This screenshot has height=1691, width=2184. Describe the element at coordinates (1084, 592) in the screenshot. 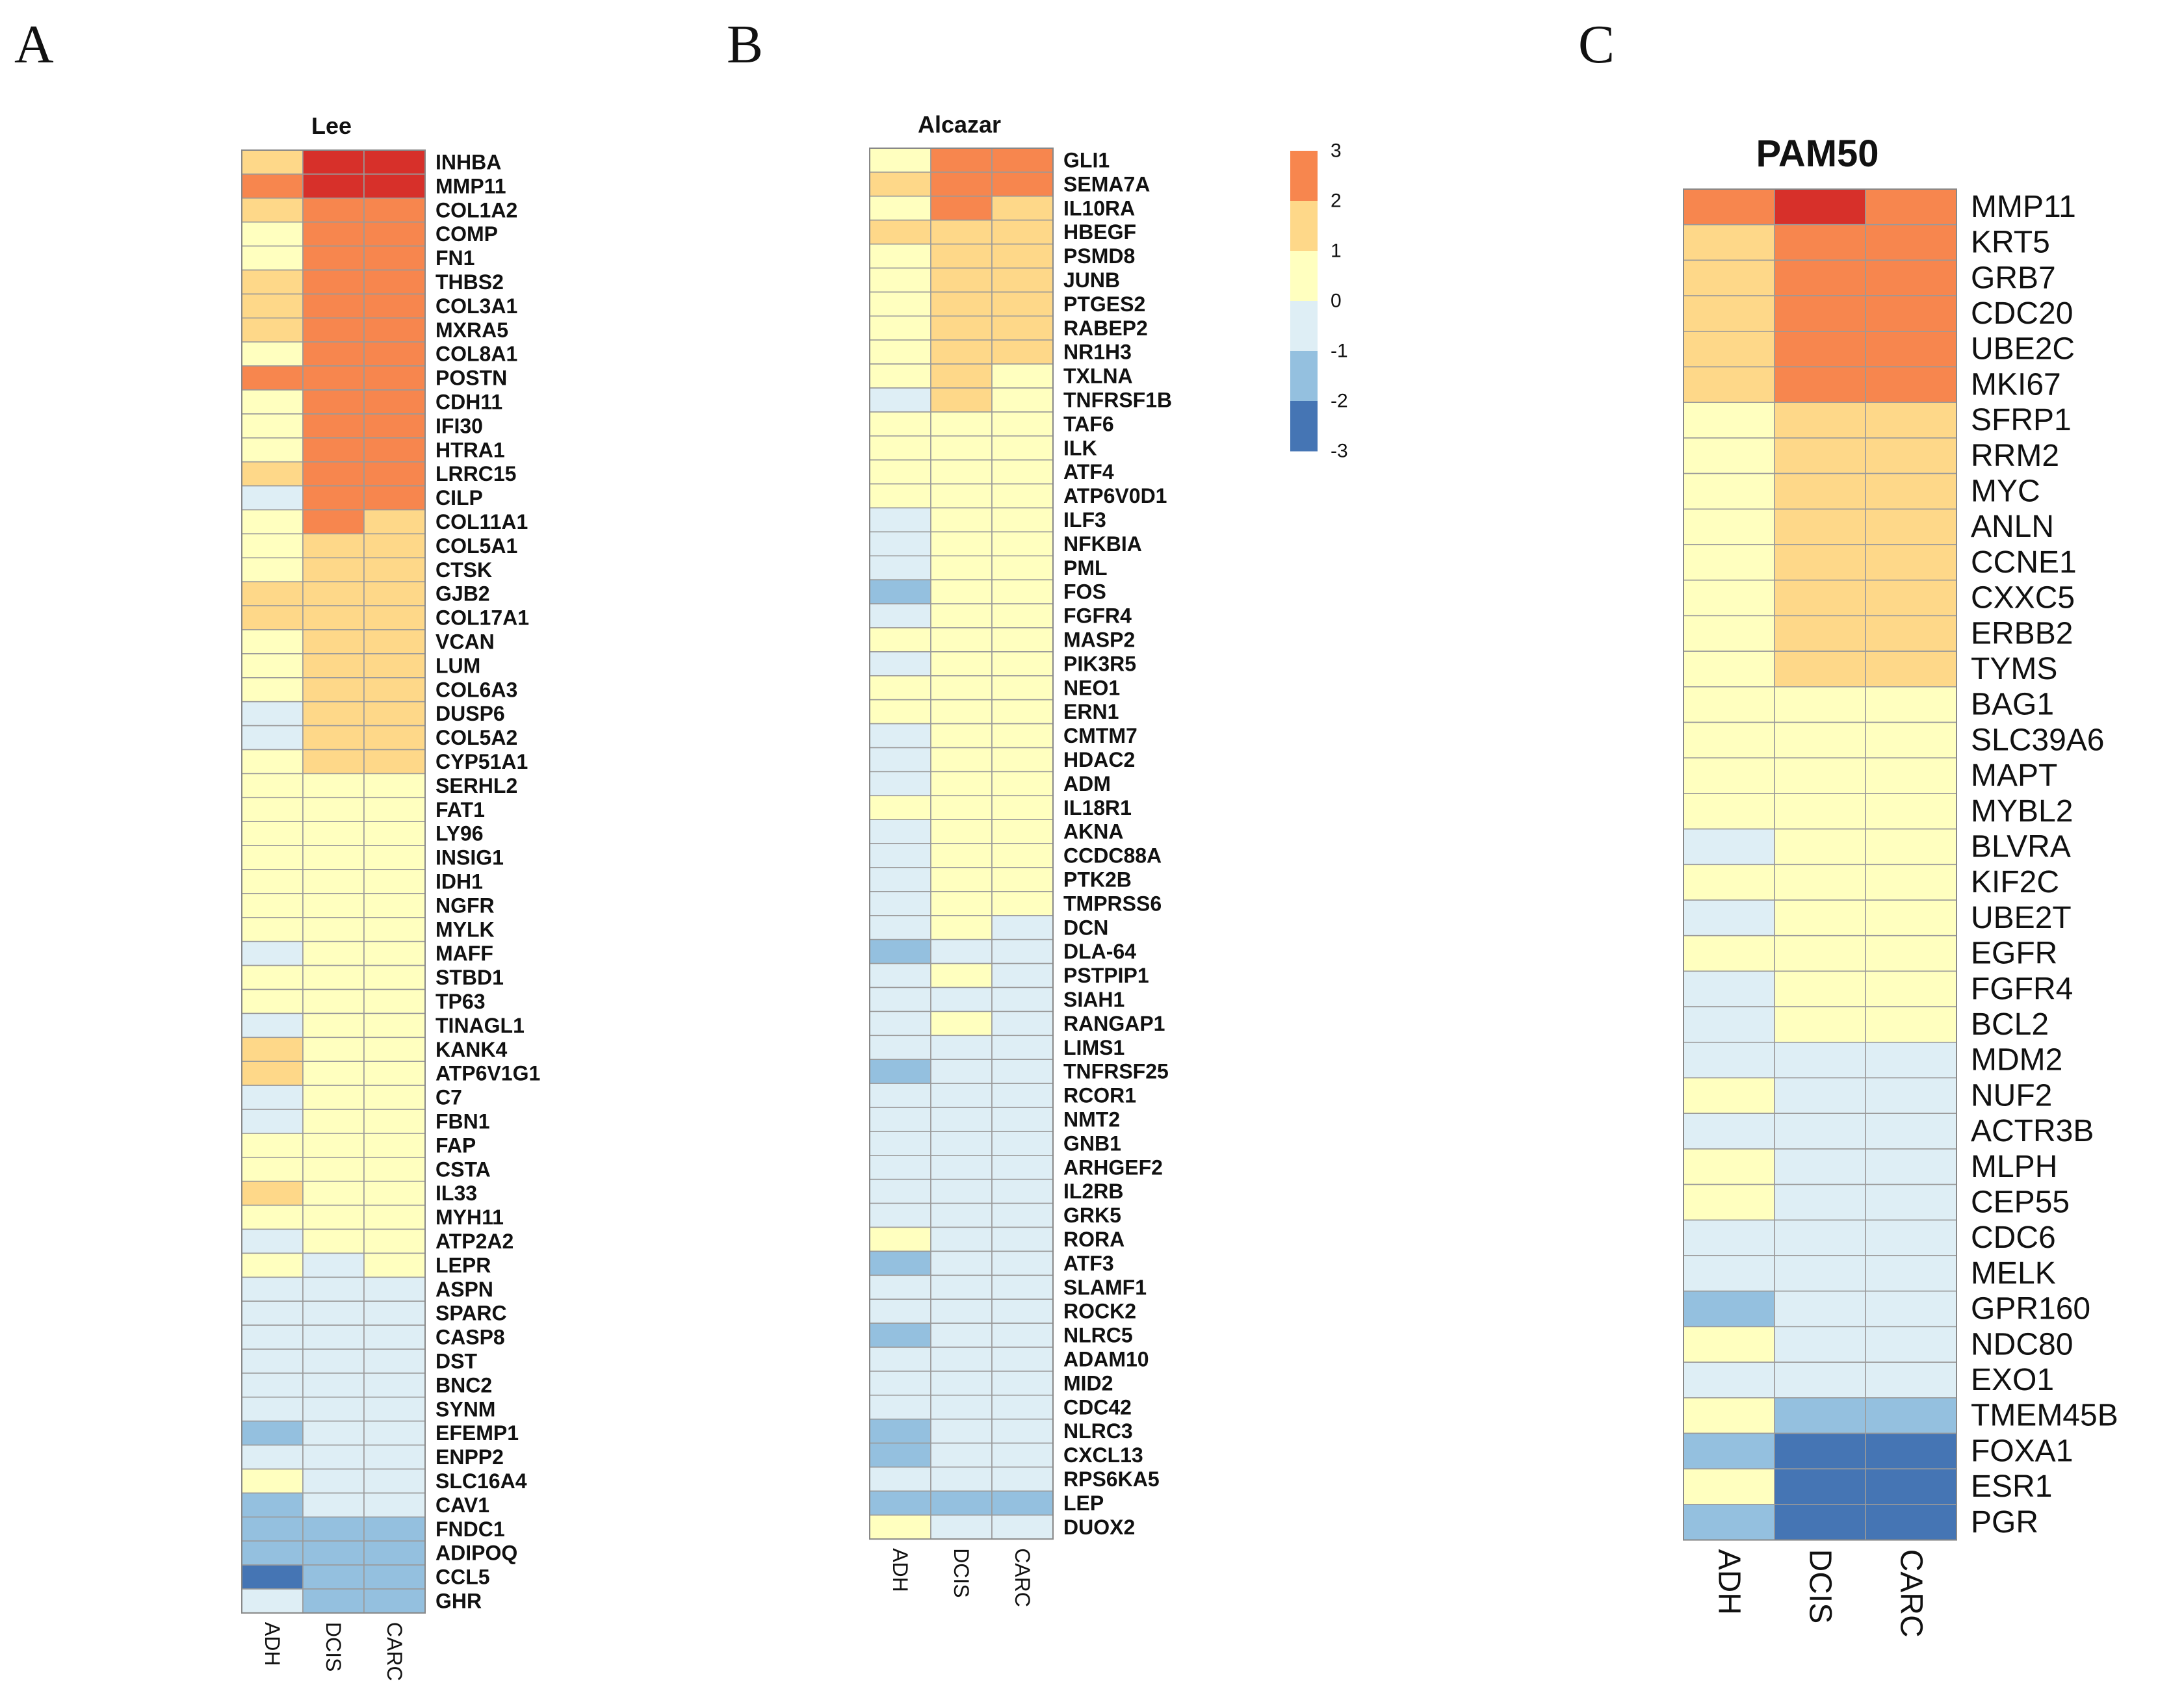

I see `gene-label: FOS` at that location.